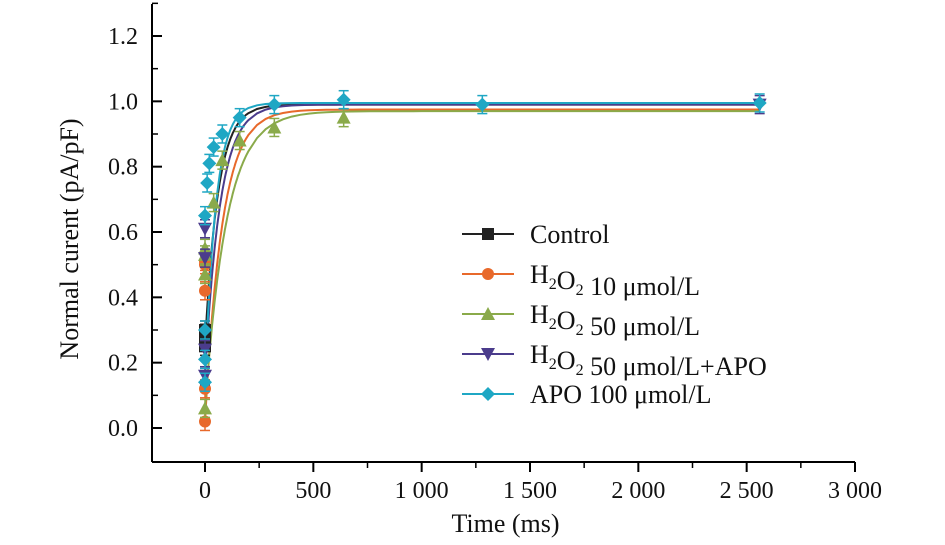  What do you see at coordinates (123, 298) in the screenshot?
I see `y-tick-label: 0.4` at bounding box center [123, 298].